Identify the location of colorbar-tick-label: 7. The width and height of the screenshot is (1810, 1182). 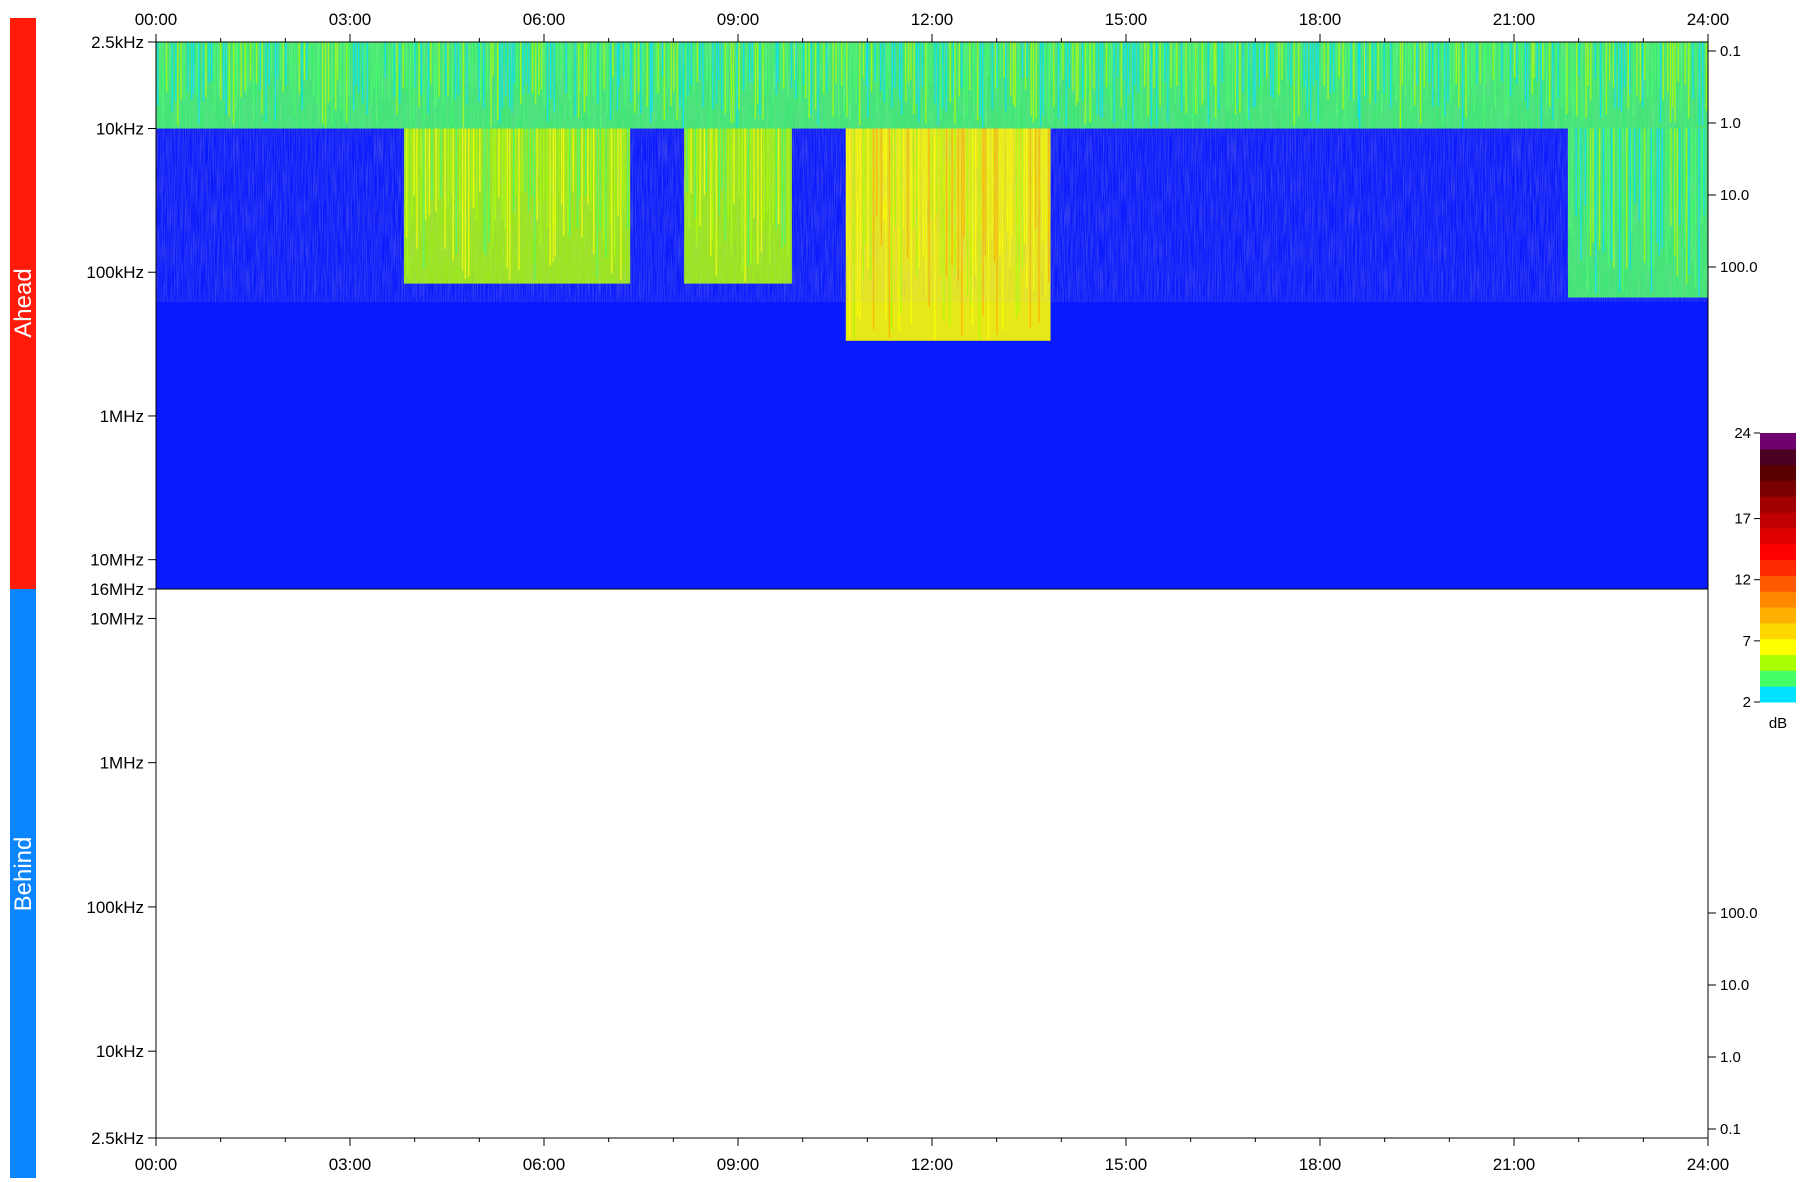
(1747, 641).